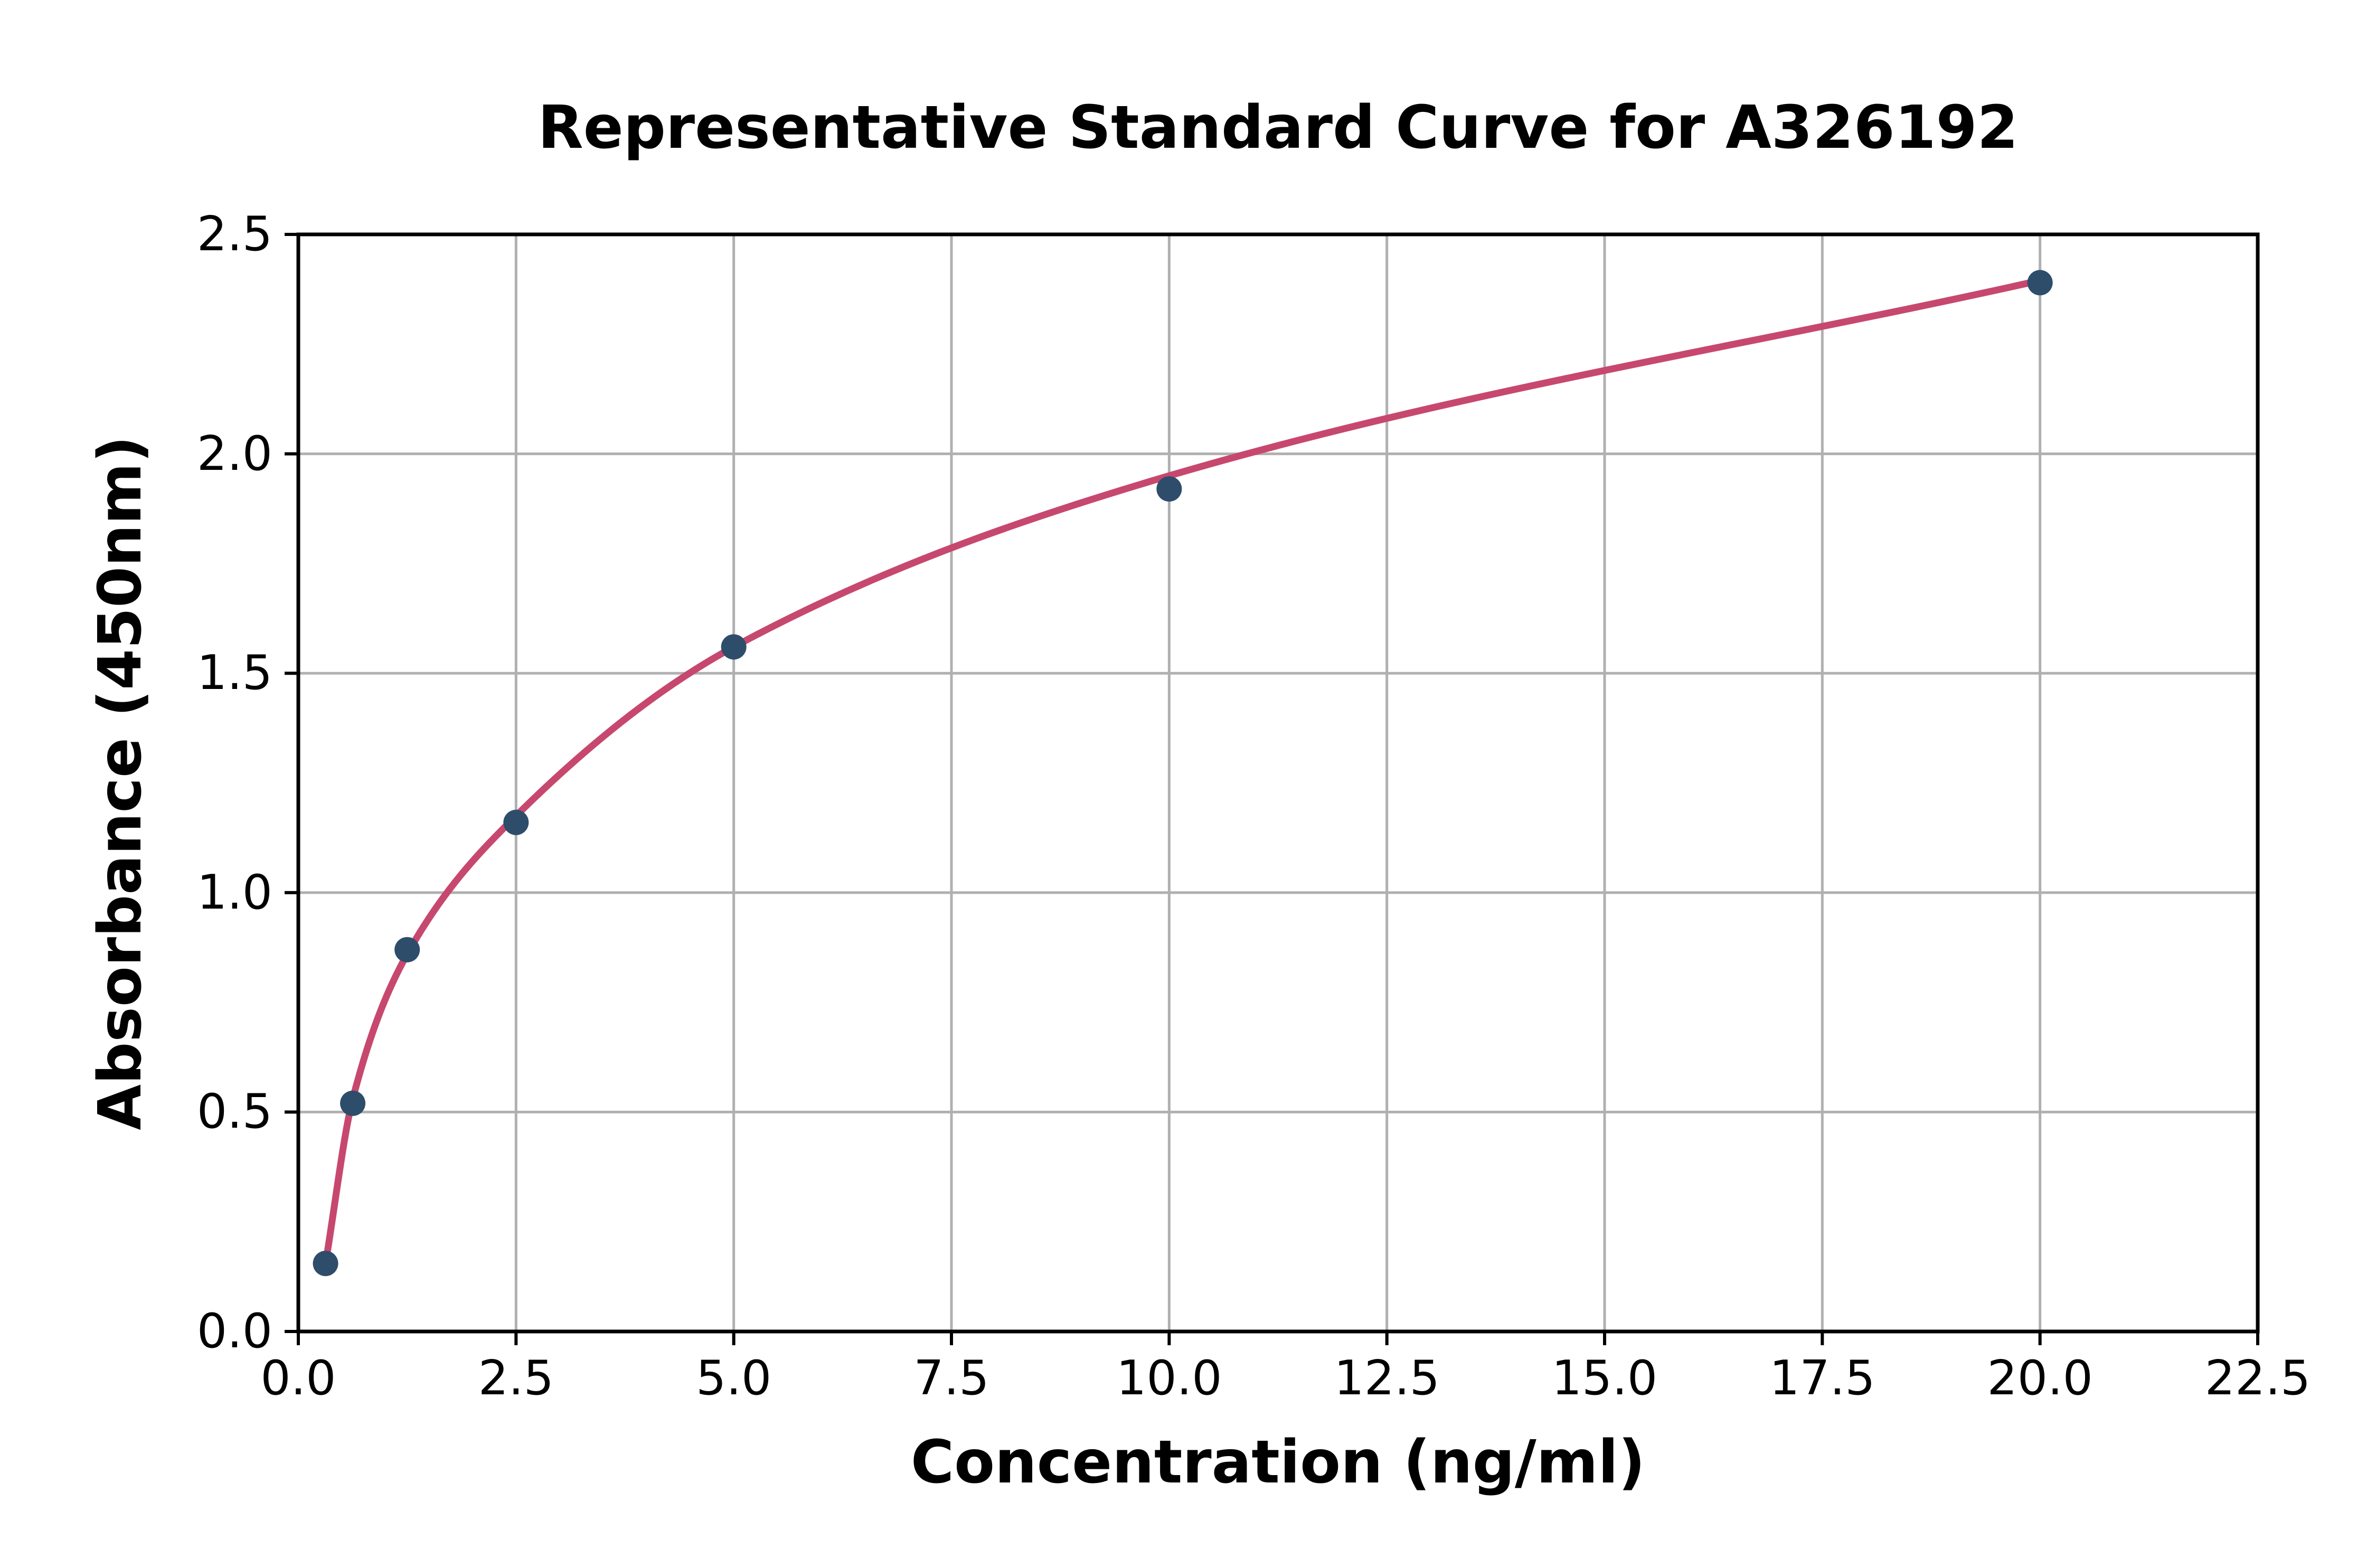 This screenshot has width=2376, height=1568. What do you see at coordinates (234, 453) in the screenshot?
I see `y-tick-label: 2.0` at bounding box center [234, 453].